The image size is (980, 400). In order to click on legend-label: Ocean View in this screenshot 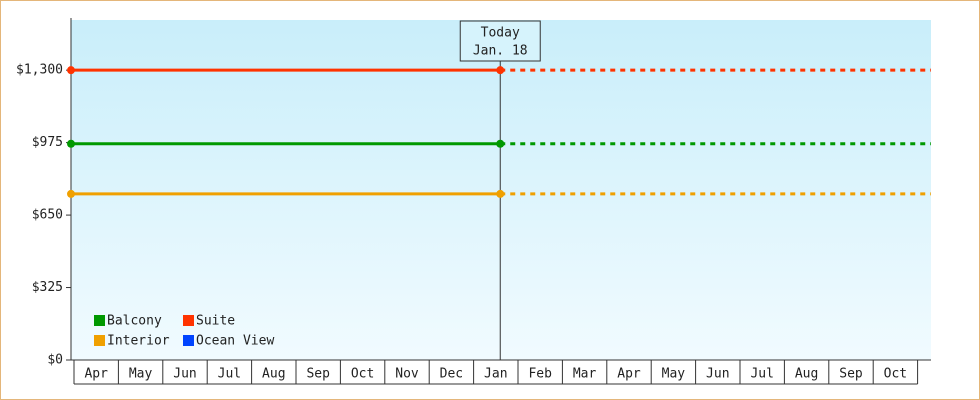, I will do `click(235, 341)`.